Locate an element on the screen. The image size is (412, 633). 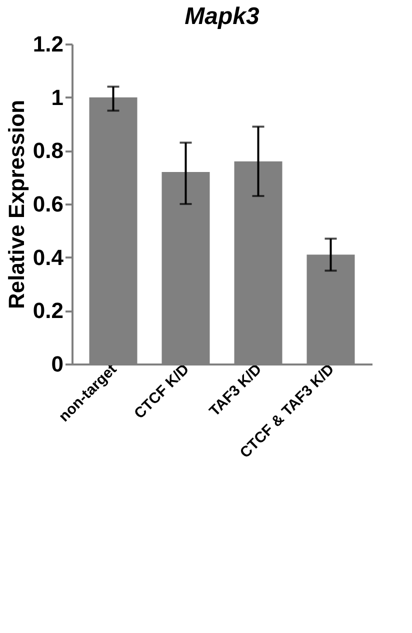
y-tick-label: 1.2 is located at coordinates (48, 44).